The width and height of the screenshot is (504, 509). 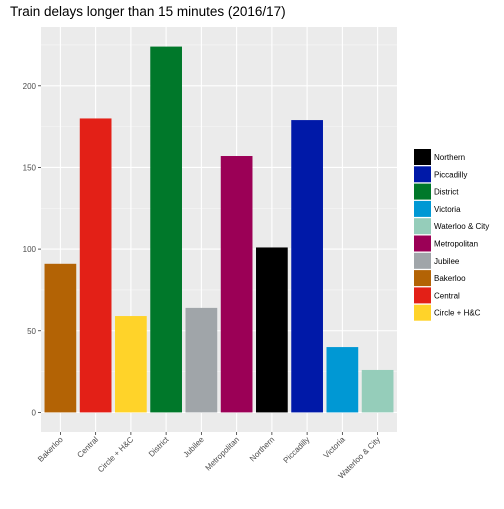 I want to click on x-tick-label: Victoria, so click(x=335, y=448).